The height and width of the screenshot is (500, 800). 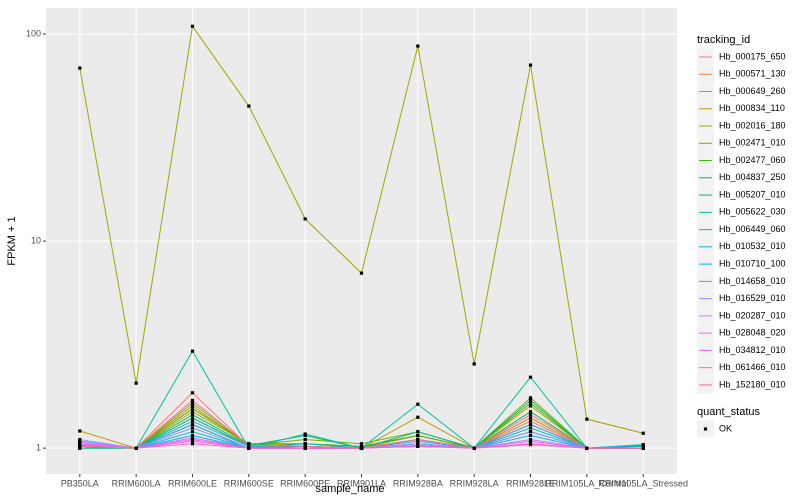 I want to click on legend-label: Hb_016529_010, so click(x=752, y=298).